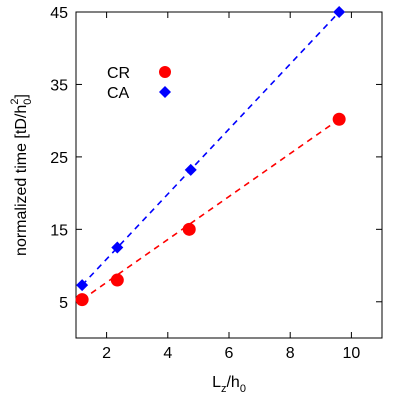 The image size is (415, 415). I want to click on x-tick-label: 6, so click(229, 353).